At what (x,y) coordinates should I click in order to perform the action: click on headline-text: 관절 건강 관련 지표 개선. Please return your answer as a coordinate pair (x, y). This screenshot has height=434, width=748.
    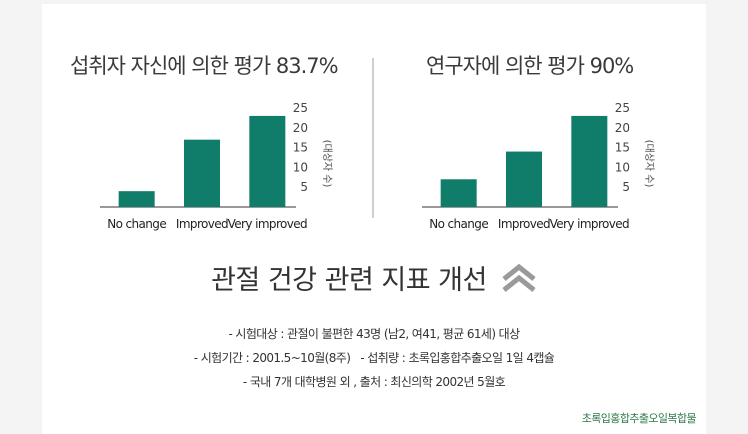
    Looking at the image, I should click on (349, 280).